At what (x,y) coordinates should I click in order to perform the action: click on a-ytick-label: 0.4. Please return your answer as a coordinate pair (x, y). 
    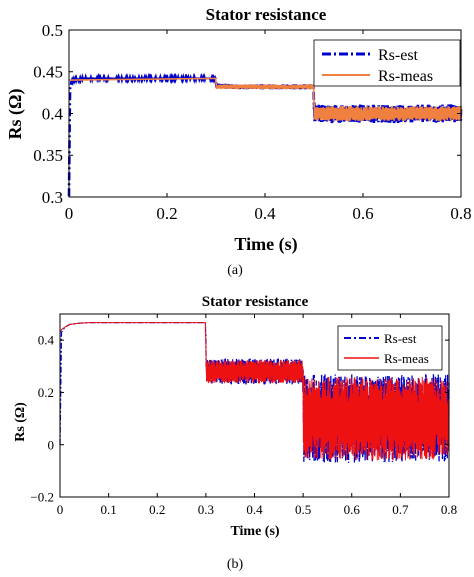
    Looking at the image, I should click on (53, 113).